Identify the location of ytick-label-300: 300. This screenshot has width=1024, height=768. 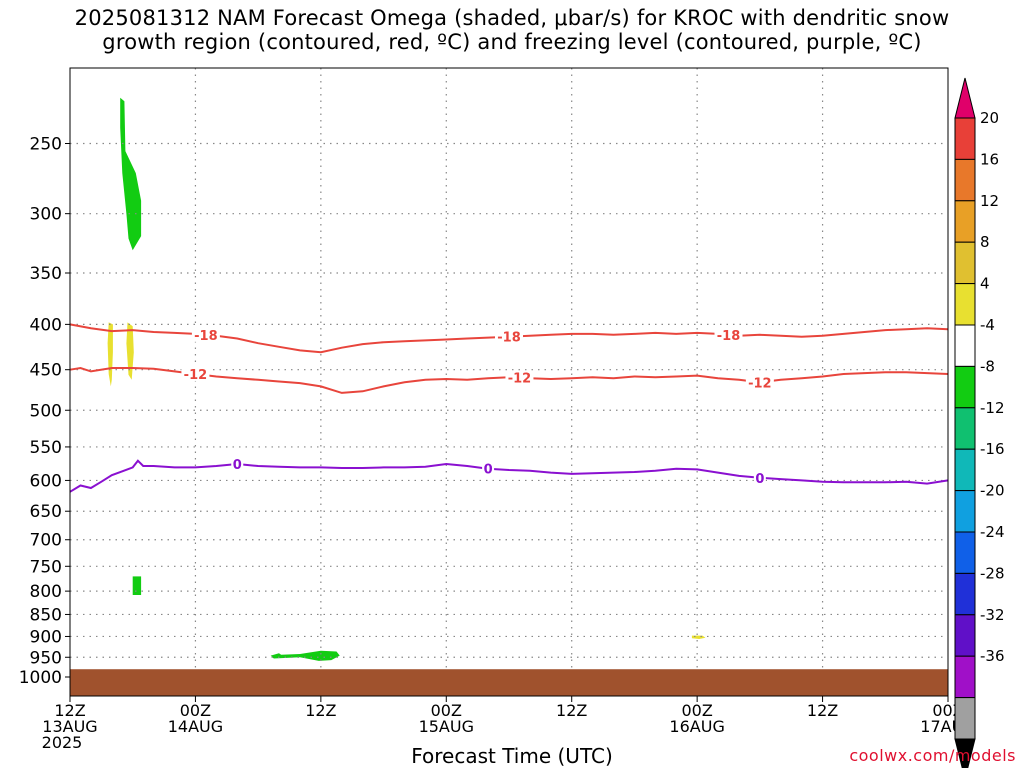
(46, 215).